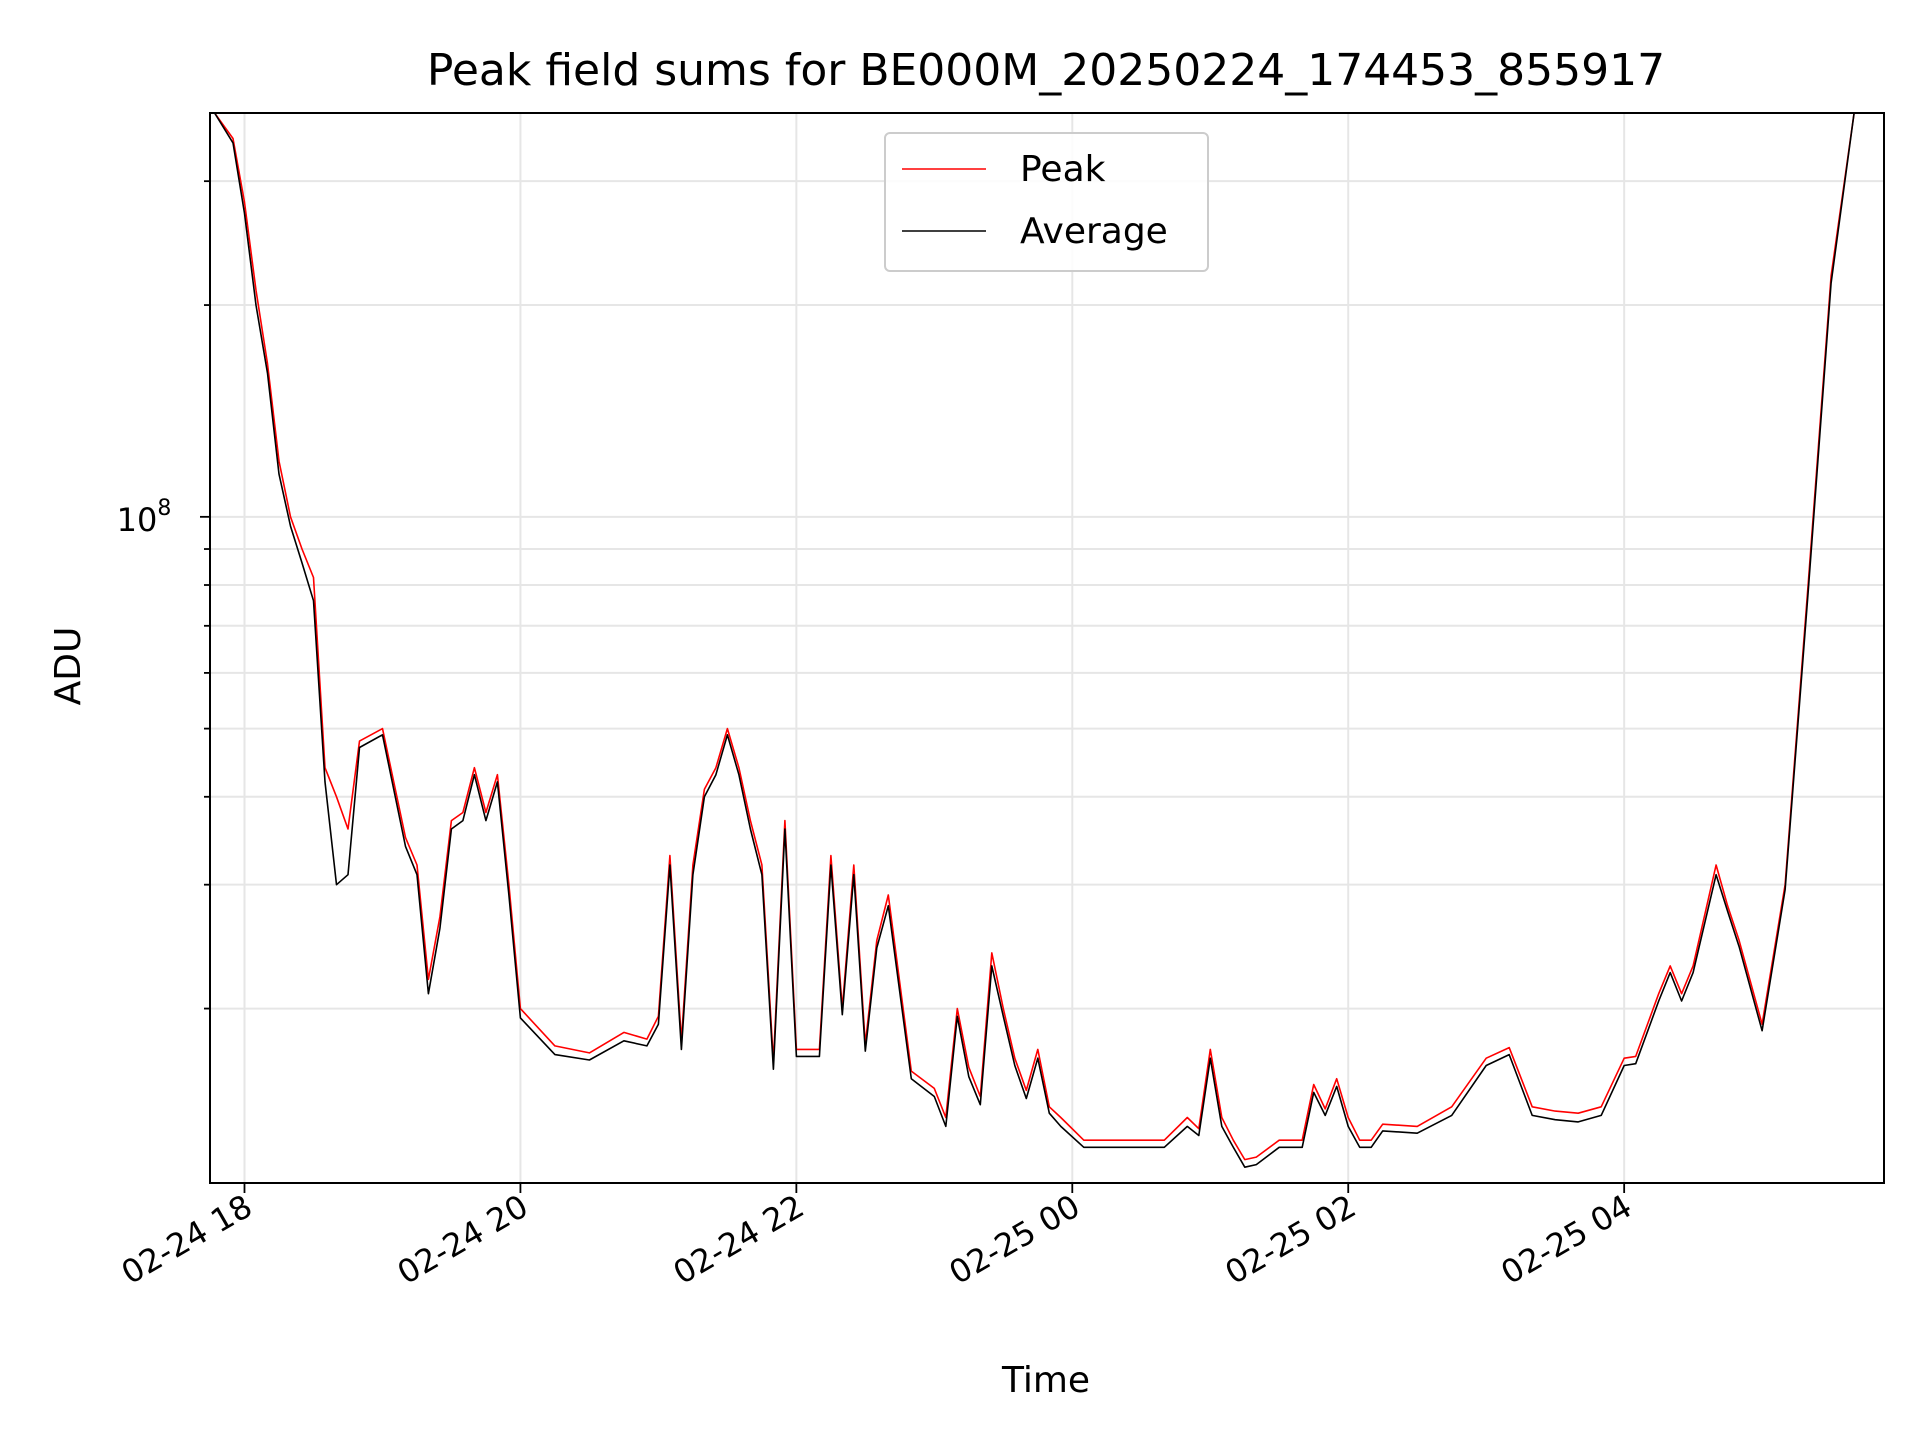  What do you see at coordinates (163, 595) in the screenshot?
I see `y-axis: 108` at bounding box center [163, 595].